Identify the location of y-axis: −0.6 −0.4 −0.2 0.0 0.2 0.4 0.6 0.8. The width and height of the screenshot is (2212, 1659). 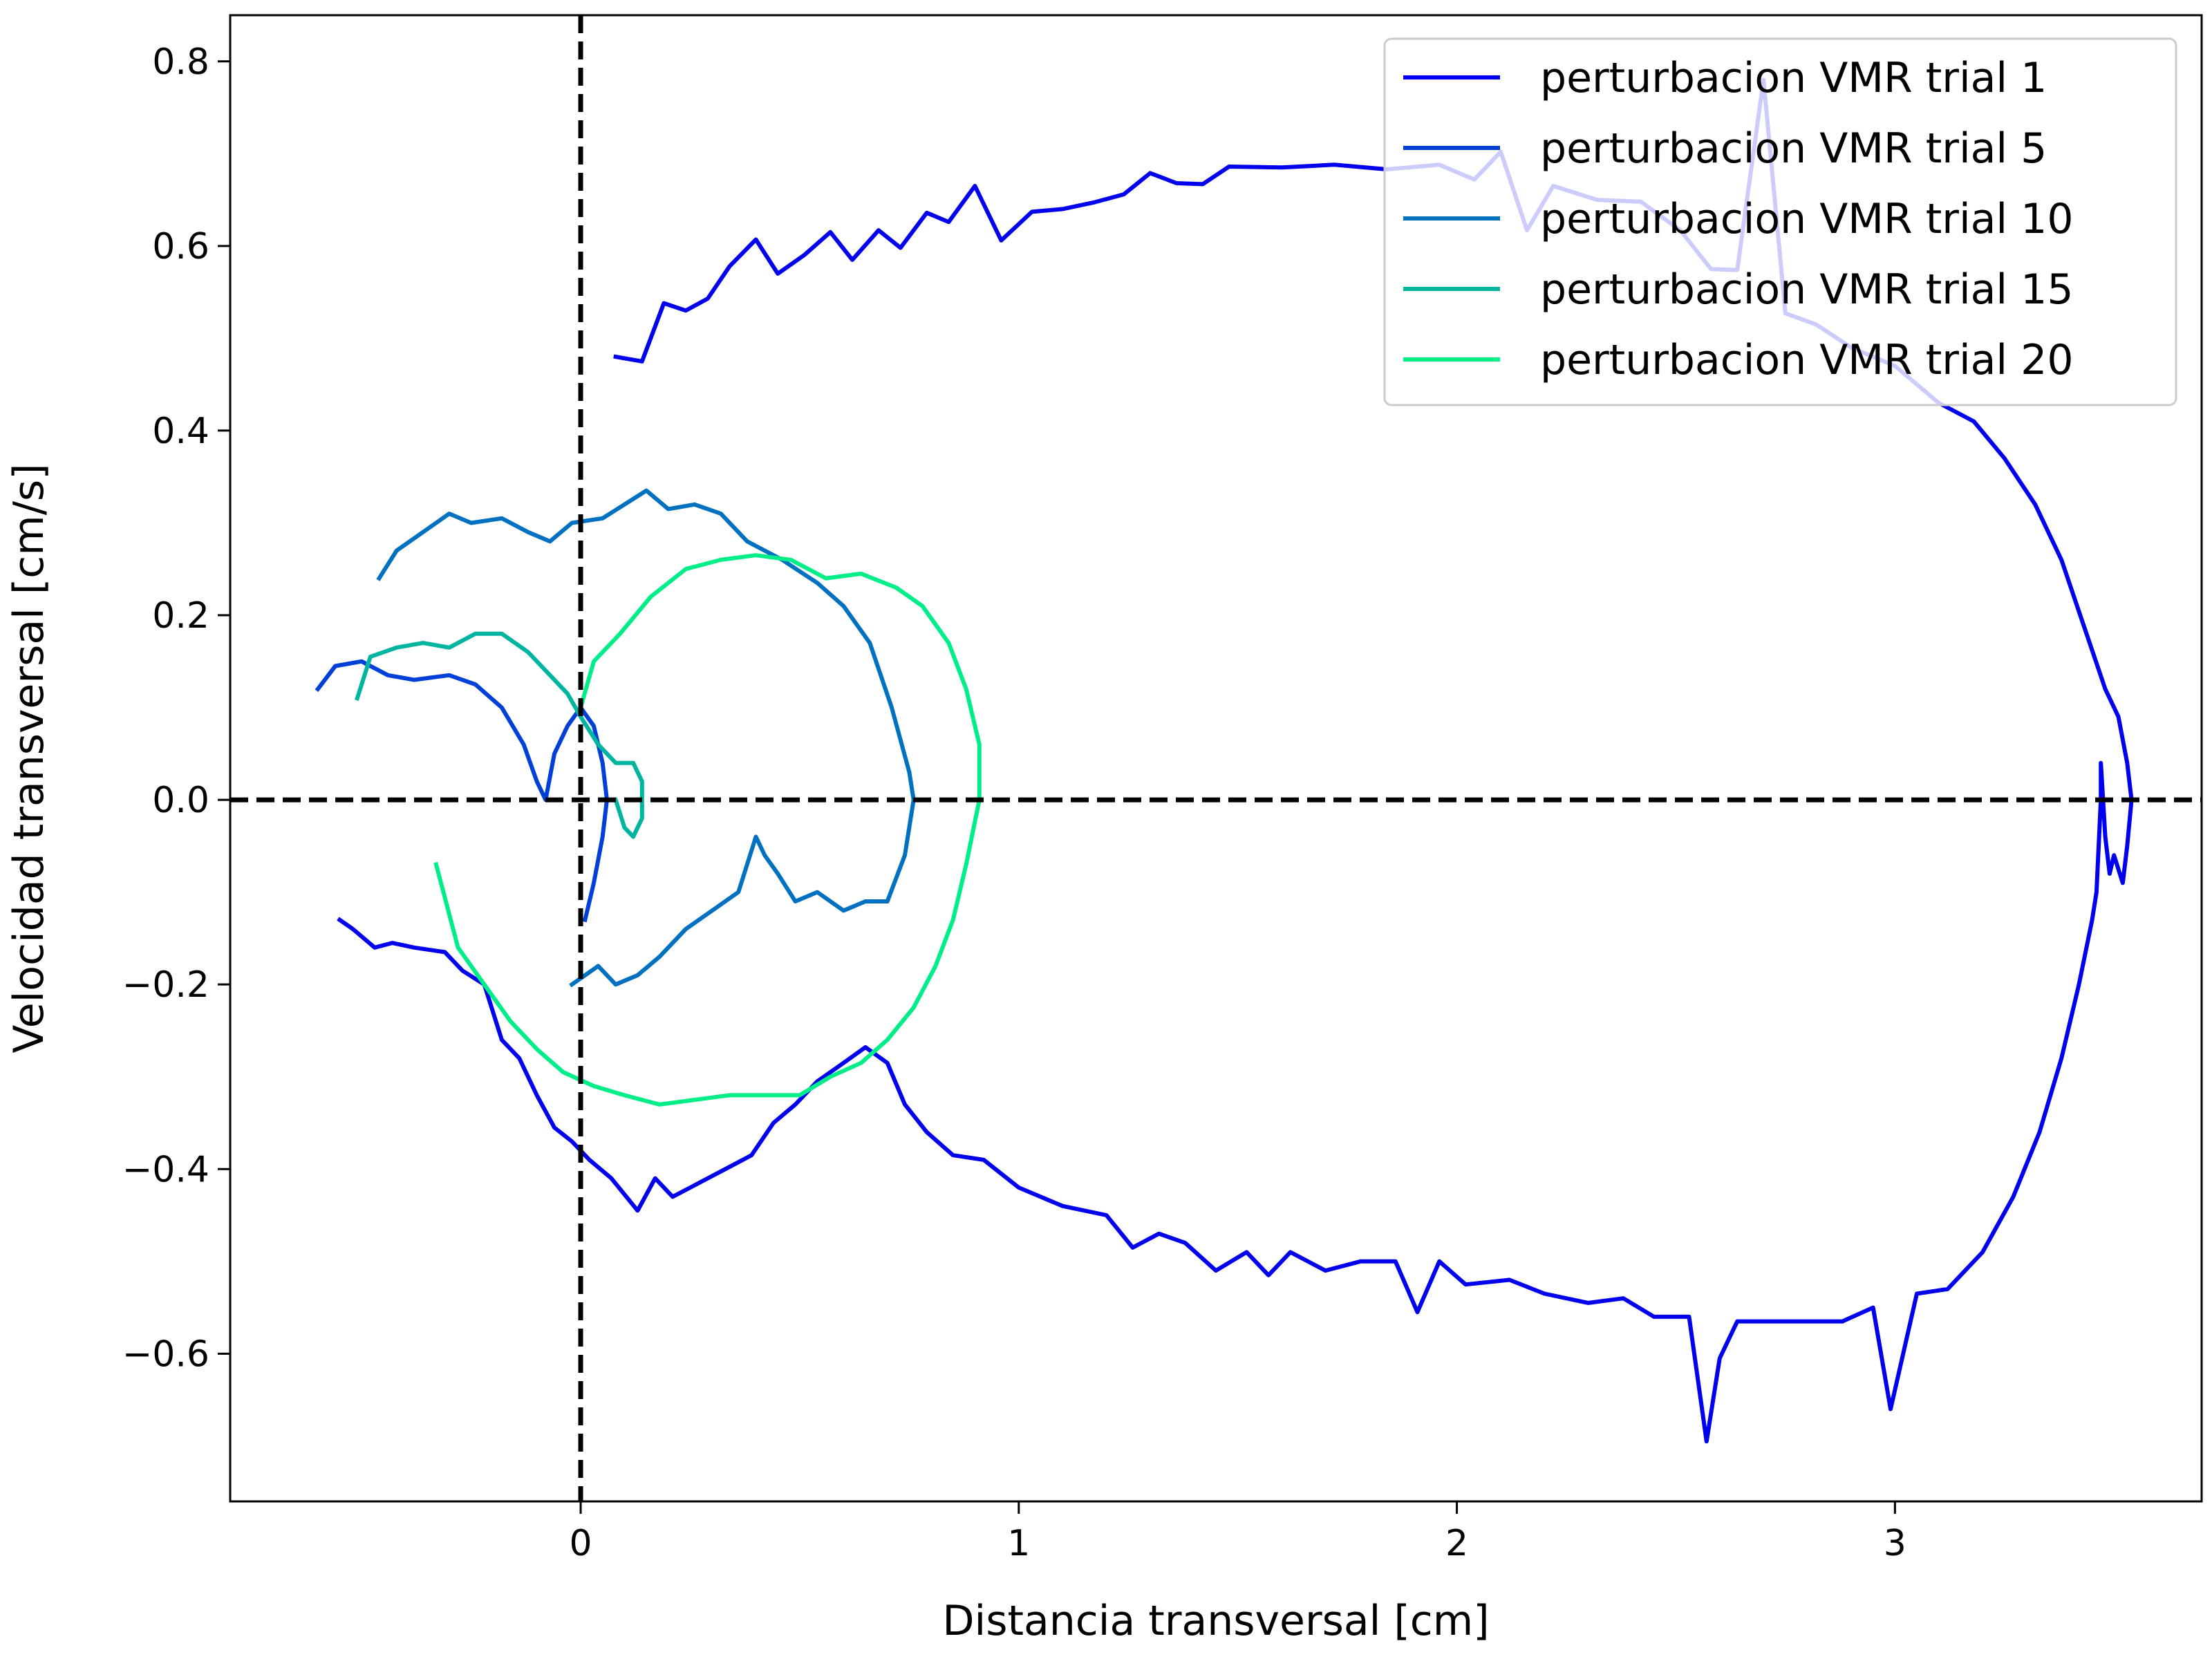
(176, 708).